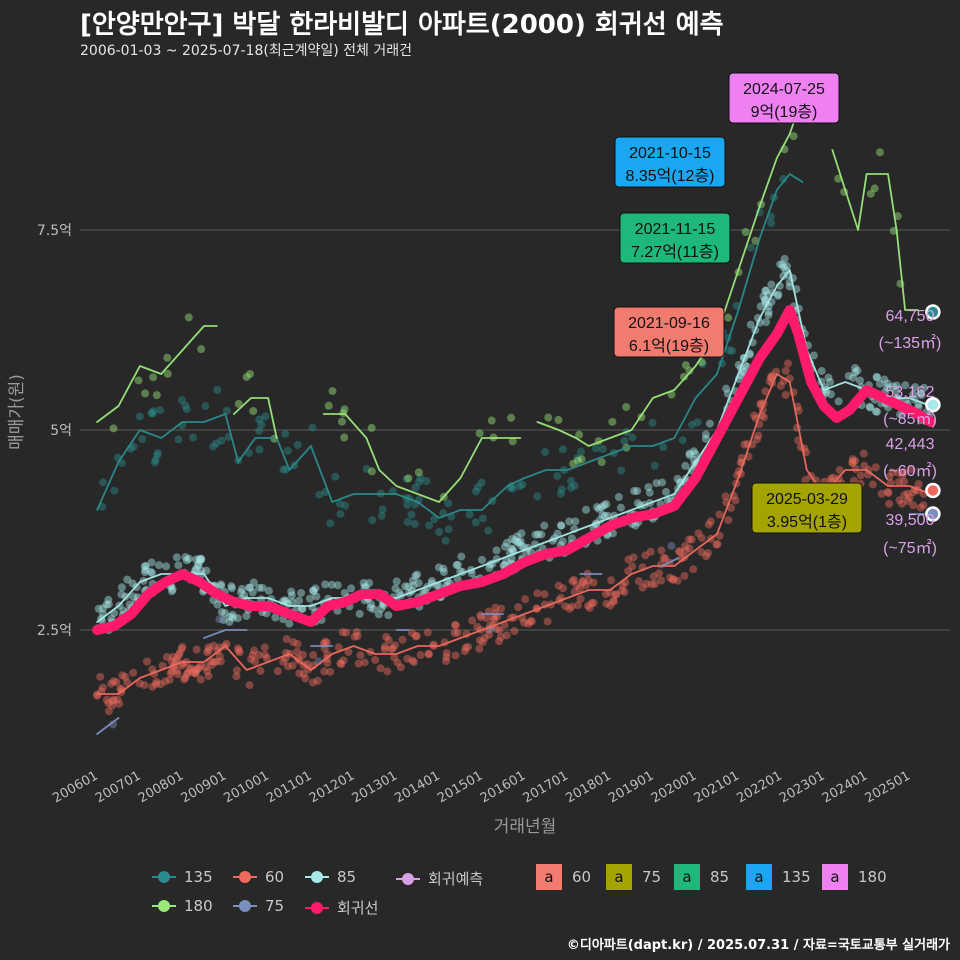 The image size is (960, 960). I want to click on legend-item-135: 135, so click(182, 877).